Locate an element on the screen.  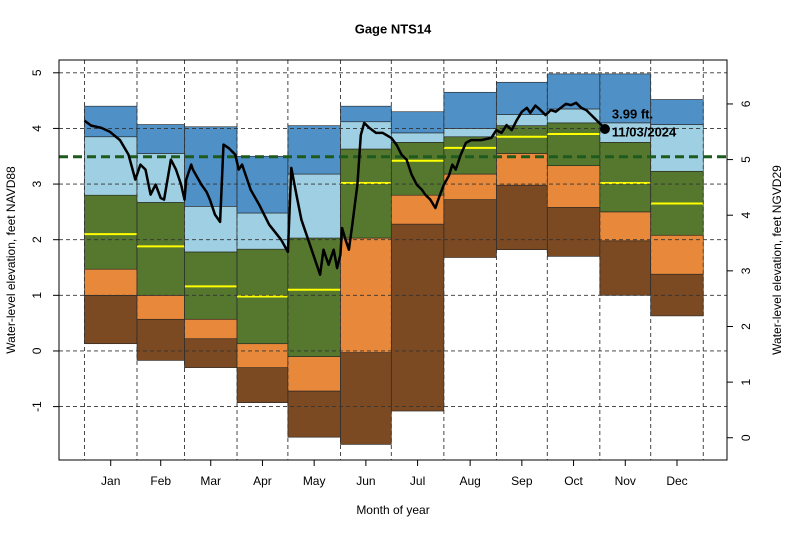
x-tick-label: Dec is located at coordinates (676, 481).